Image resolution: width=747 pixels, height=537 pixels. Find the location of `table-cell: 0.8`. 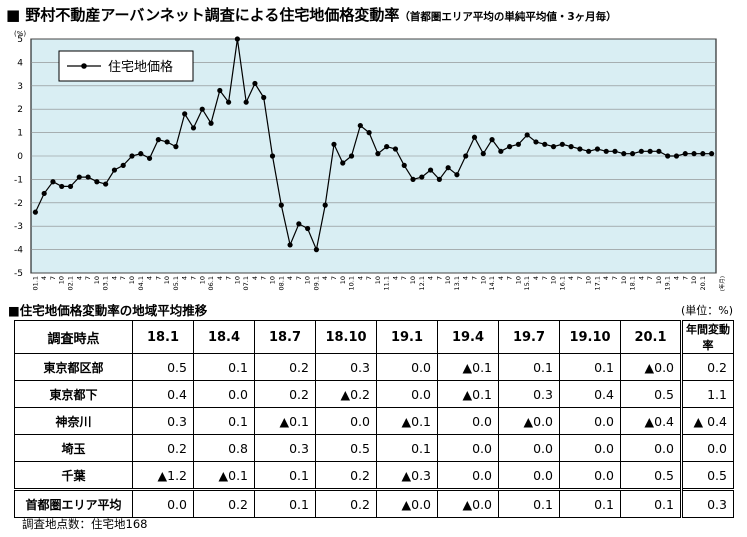

table-cell: 0.8 is located at coordinates (224, 448).